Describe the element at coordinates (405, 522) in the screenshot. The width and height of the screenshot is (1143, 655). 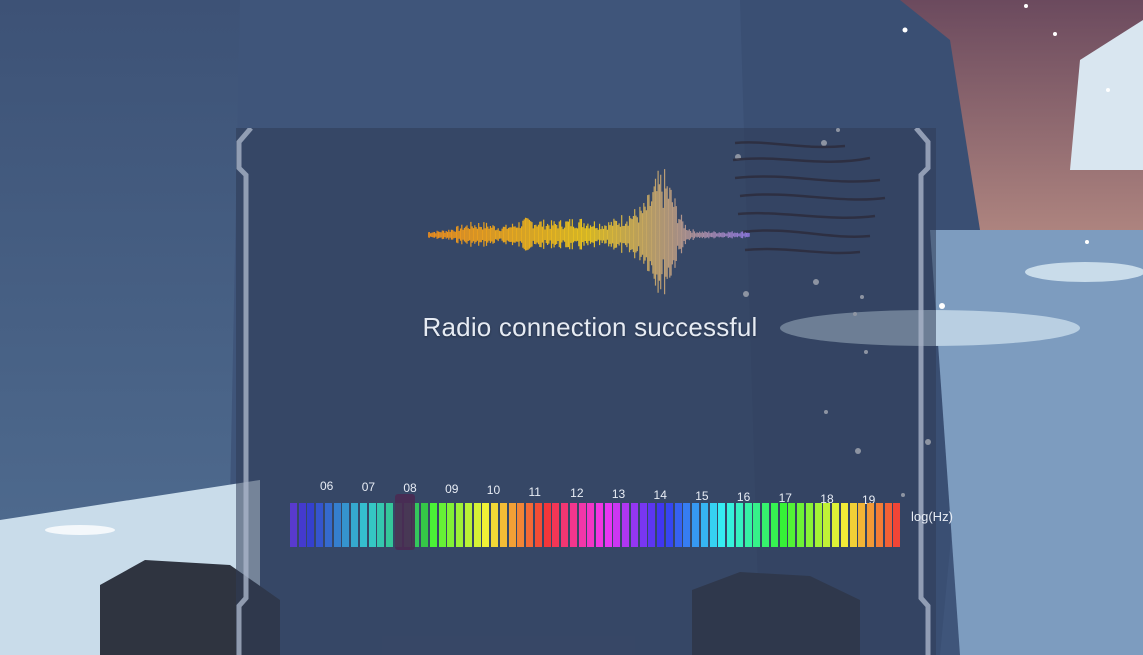
I see `frequency-slider-handle` at that location.